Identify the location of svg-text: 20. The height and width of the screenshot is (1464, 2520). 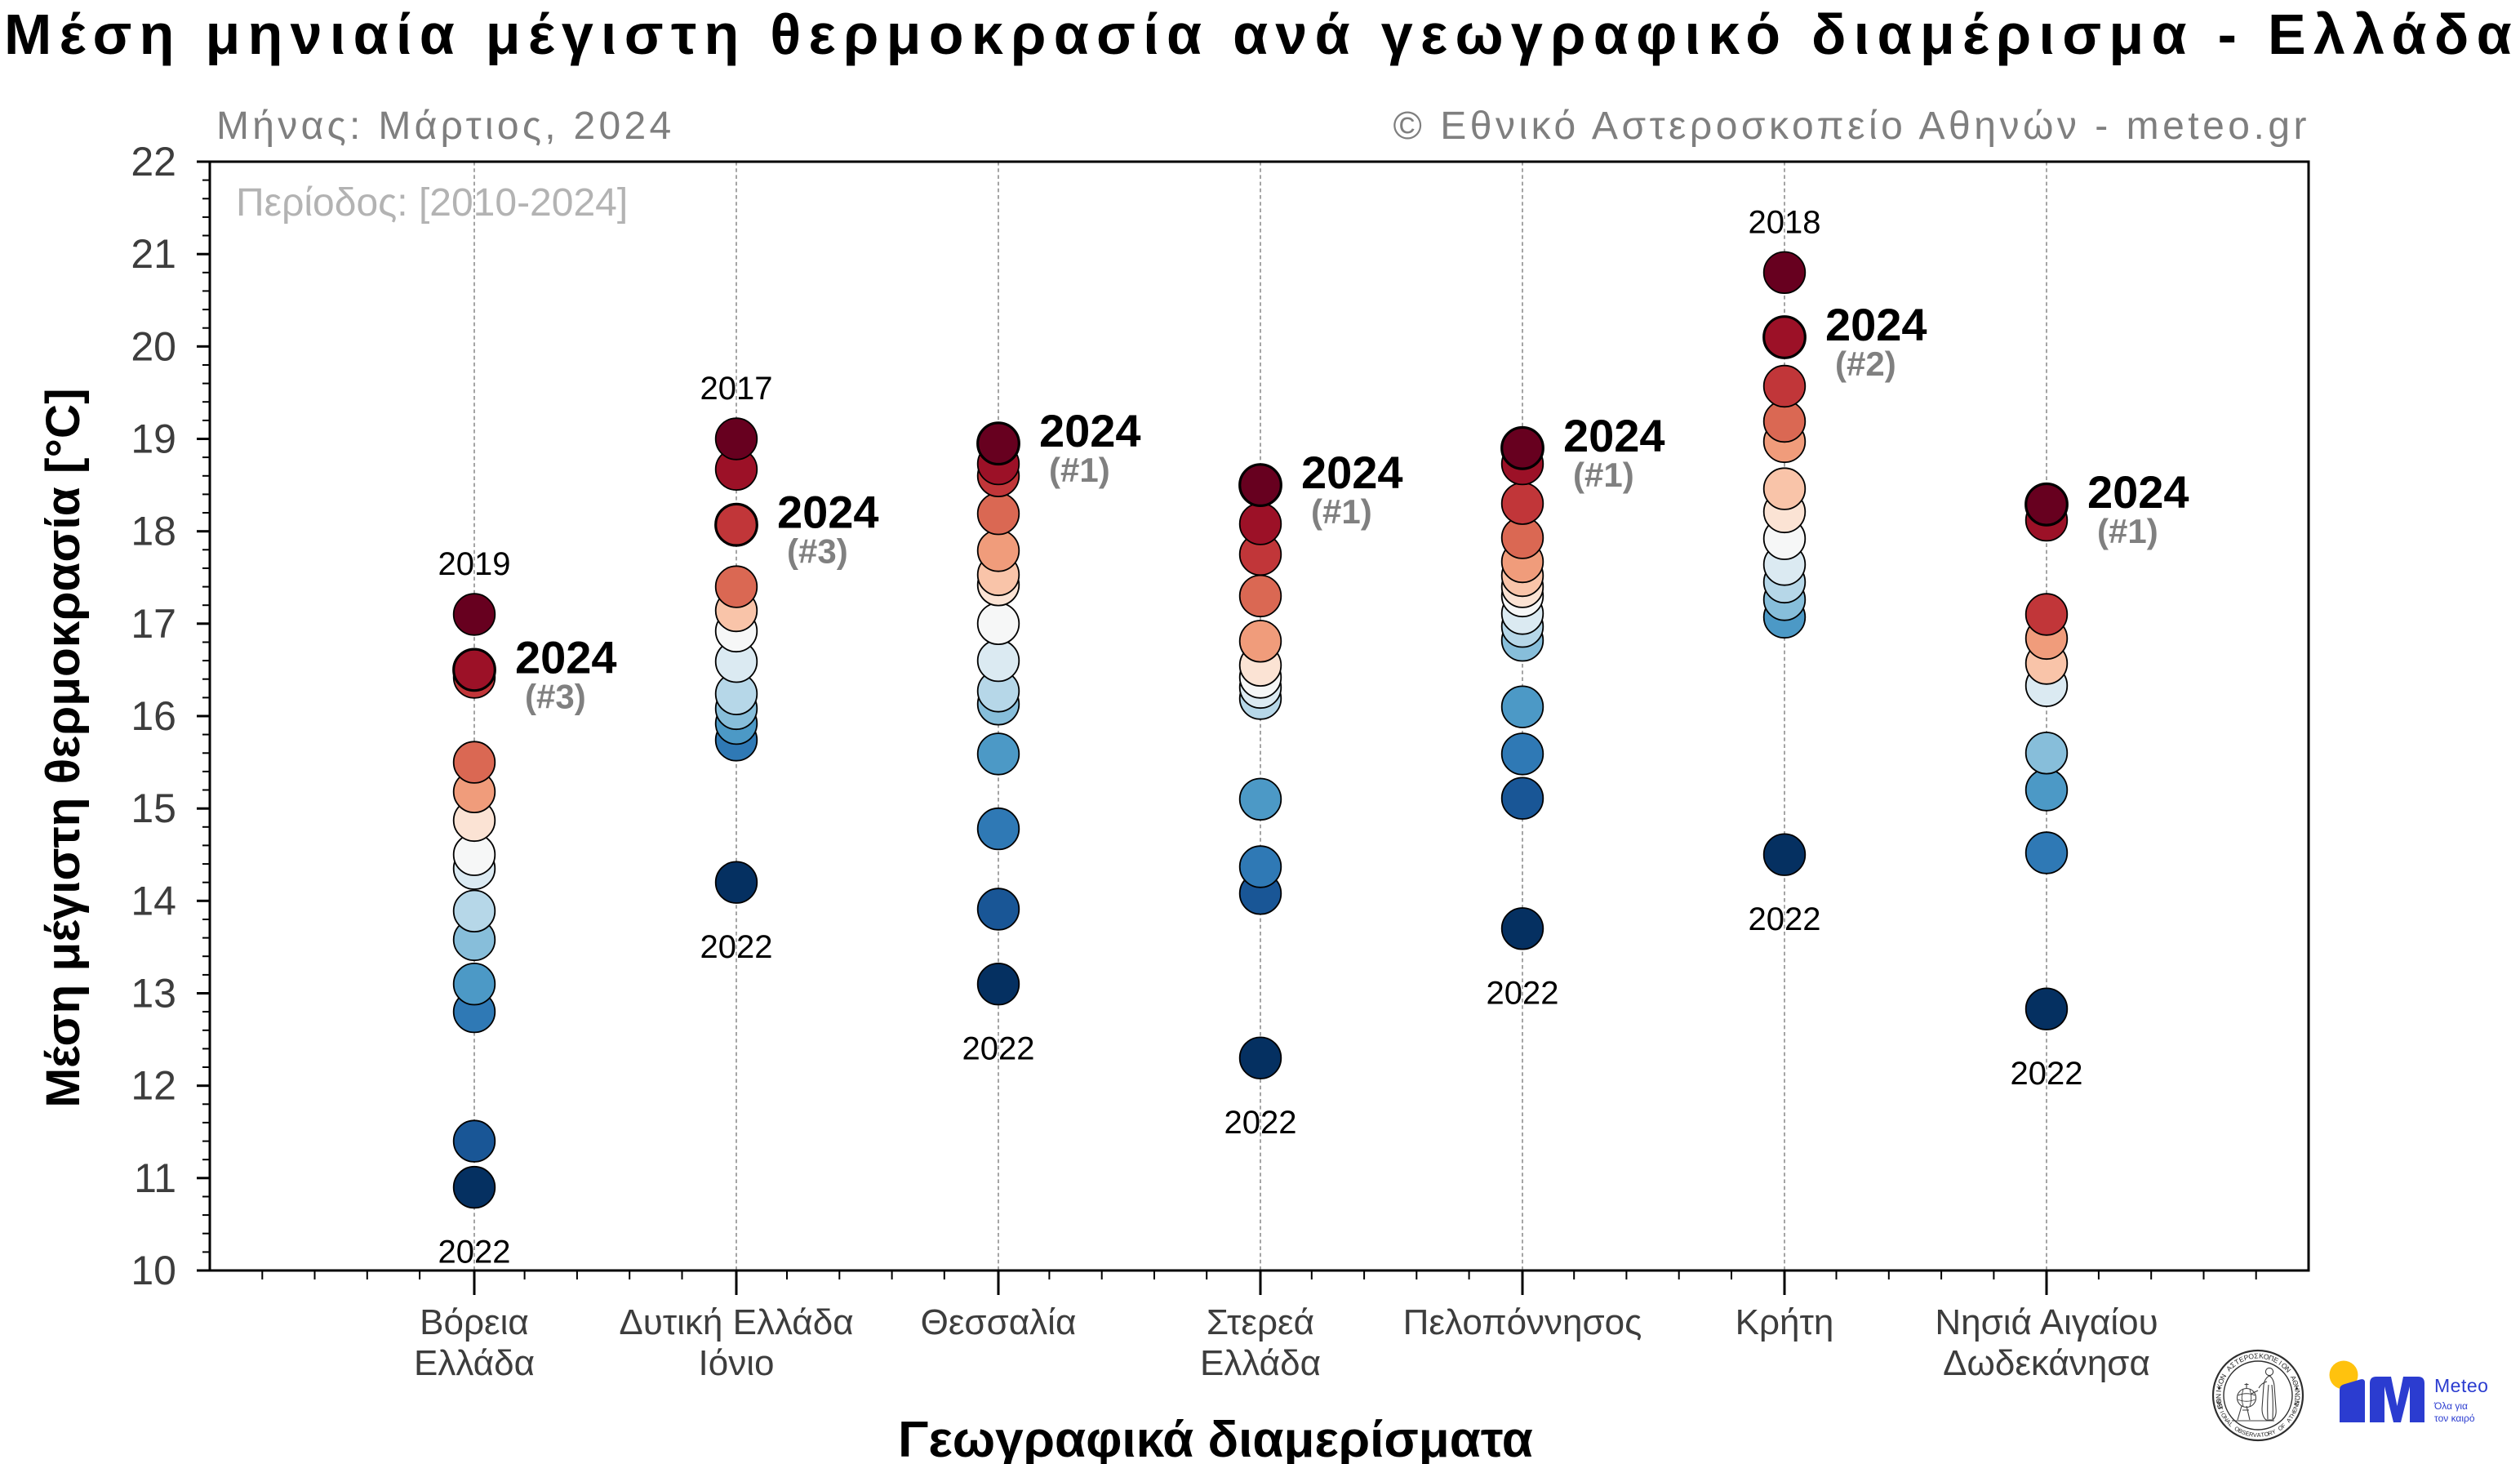
(154, 346).